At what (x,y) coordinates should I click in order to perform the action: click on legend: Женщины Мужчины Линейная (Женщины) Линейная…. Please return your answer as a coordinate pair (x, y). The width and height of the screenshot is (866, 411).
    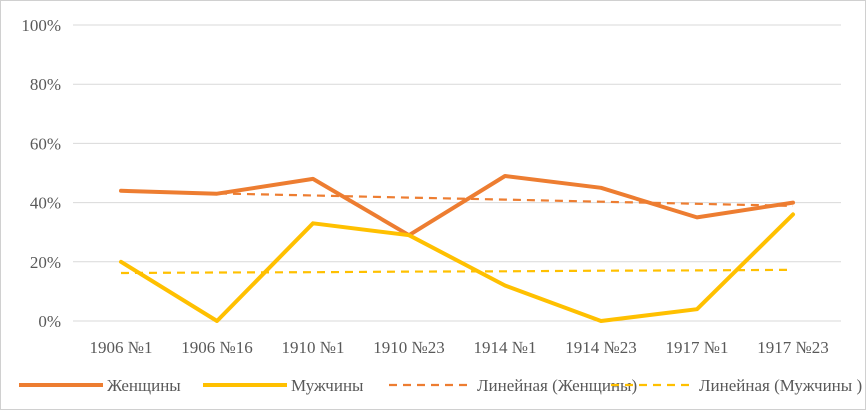
    Looking at the image, I should click on (440, 385).